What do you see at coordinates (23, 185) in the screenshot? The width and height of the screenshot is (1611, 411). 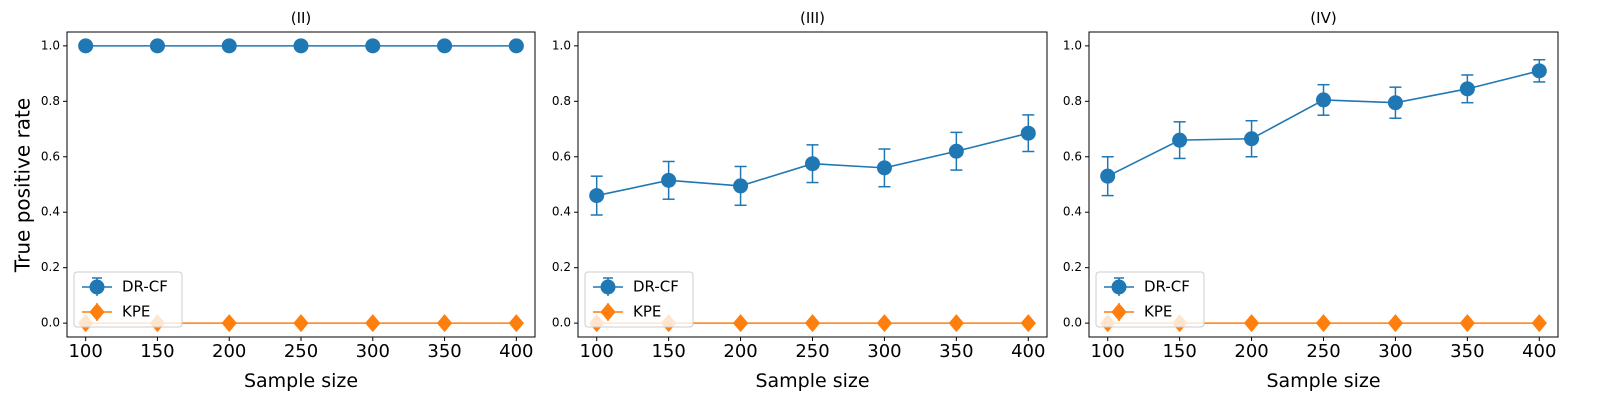 I see `y-axis-label: True positive rate` at bounding box center [23, 185].